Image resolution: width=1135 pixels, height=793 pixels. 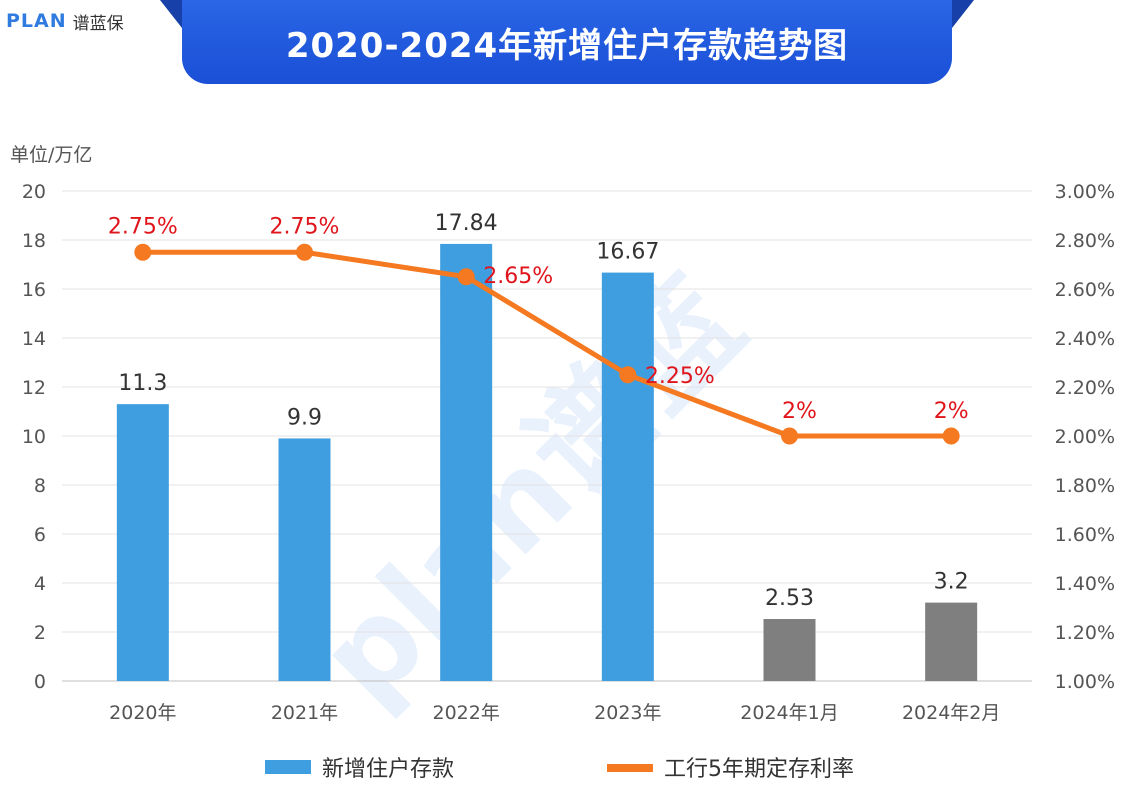 I want to click on x-axis-tick-label: 2022年, so click(x=465, y=713).